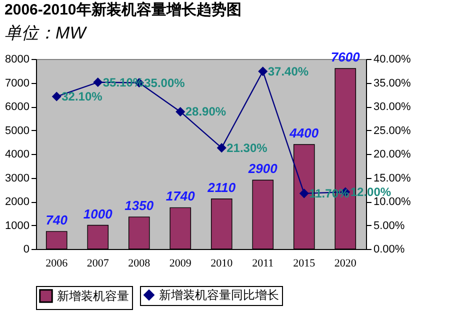  Describe the element at coordinates (180, 264) in the screenshot. I see `x-tick-label: 2009` at that location.